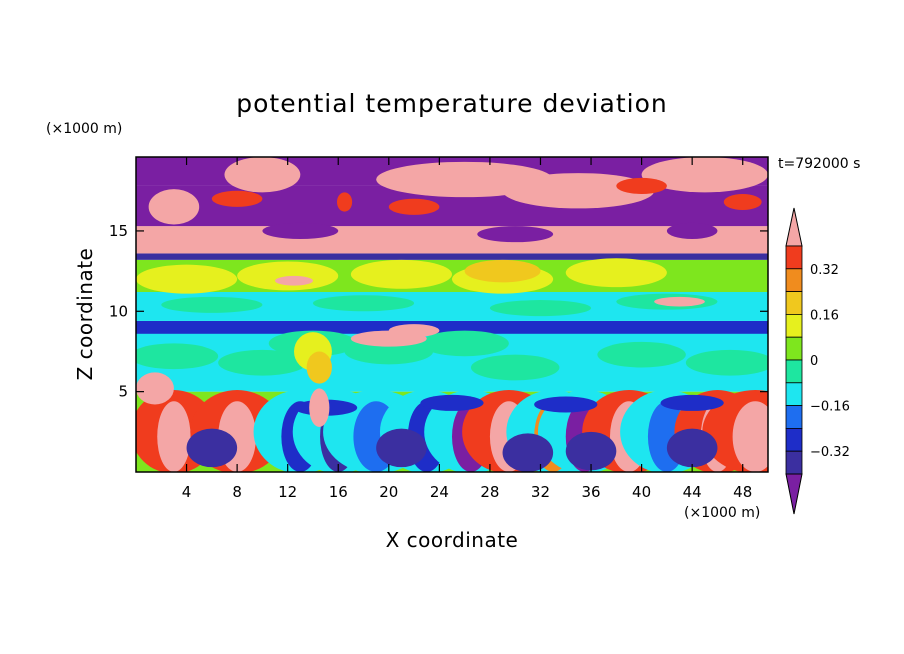 Image resolution: width=904 pixels, height=654 pixels. What do you see at coordinates (187, 492) in the screenshot?
I see `x-tick-label: 4` at bounding box center [187, 492].